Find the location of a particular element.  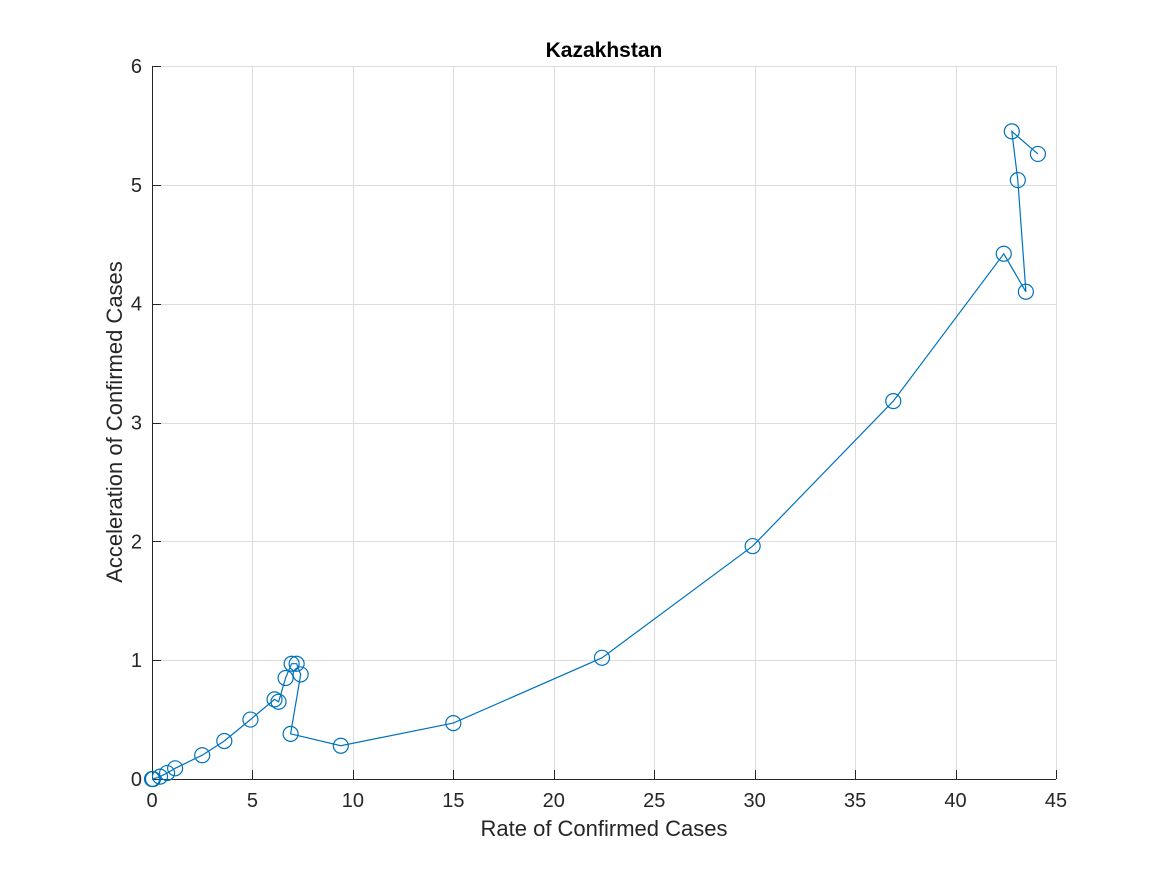

x-tick-label: 5 is located at coordinates (252, 801).